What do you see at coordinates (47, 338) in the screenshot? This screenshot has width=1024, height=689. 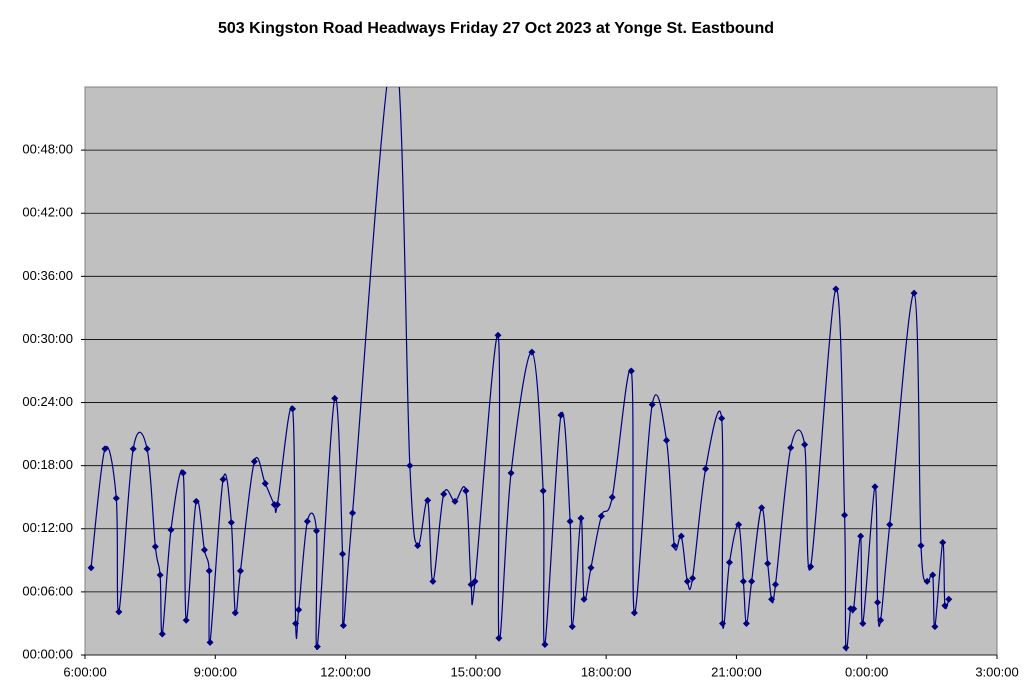 I see `y-tick-label: 00:30:00` at bounding box center [47, 338].